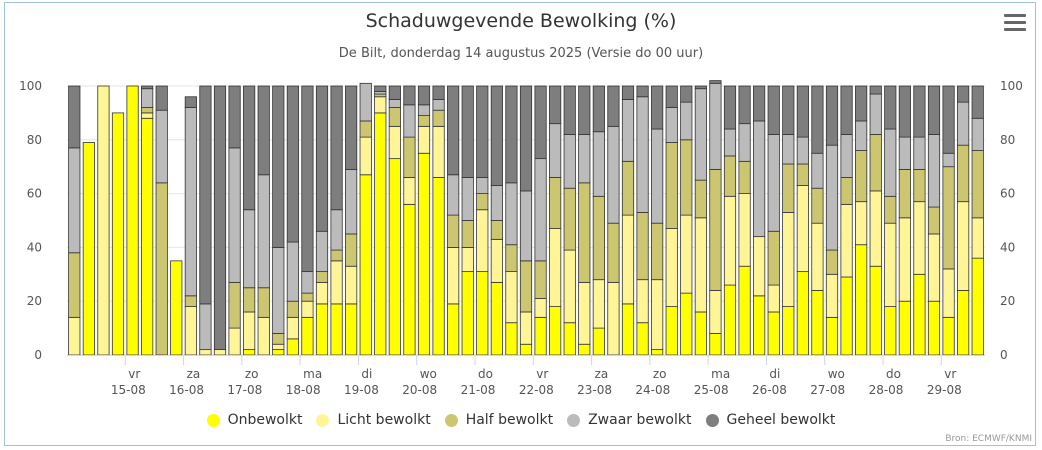 Image resolution: width=1042 pixels, height=450 pixels. What do you see at coordinates (186, 390) in the screenshot?
I see `x-tick-date: 16-08` at bounding box center [186, 390].